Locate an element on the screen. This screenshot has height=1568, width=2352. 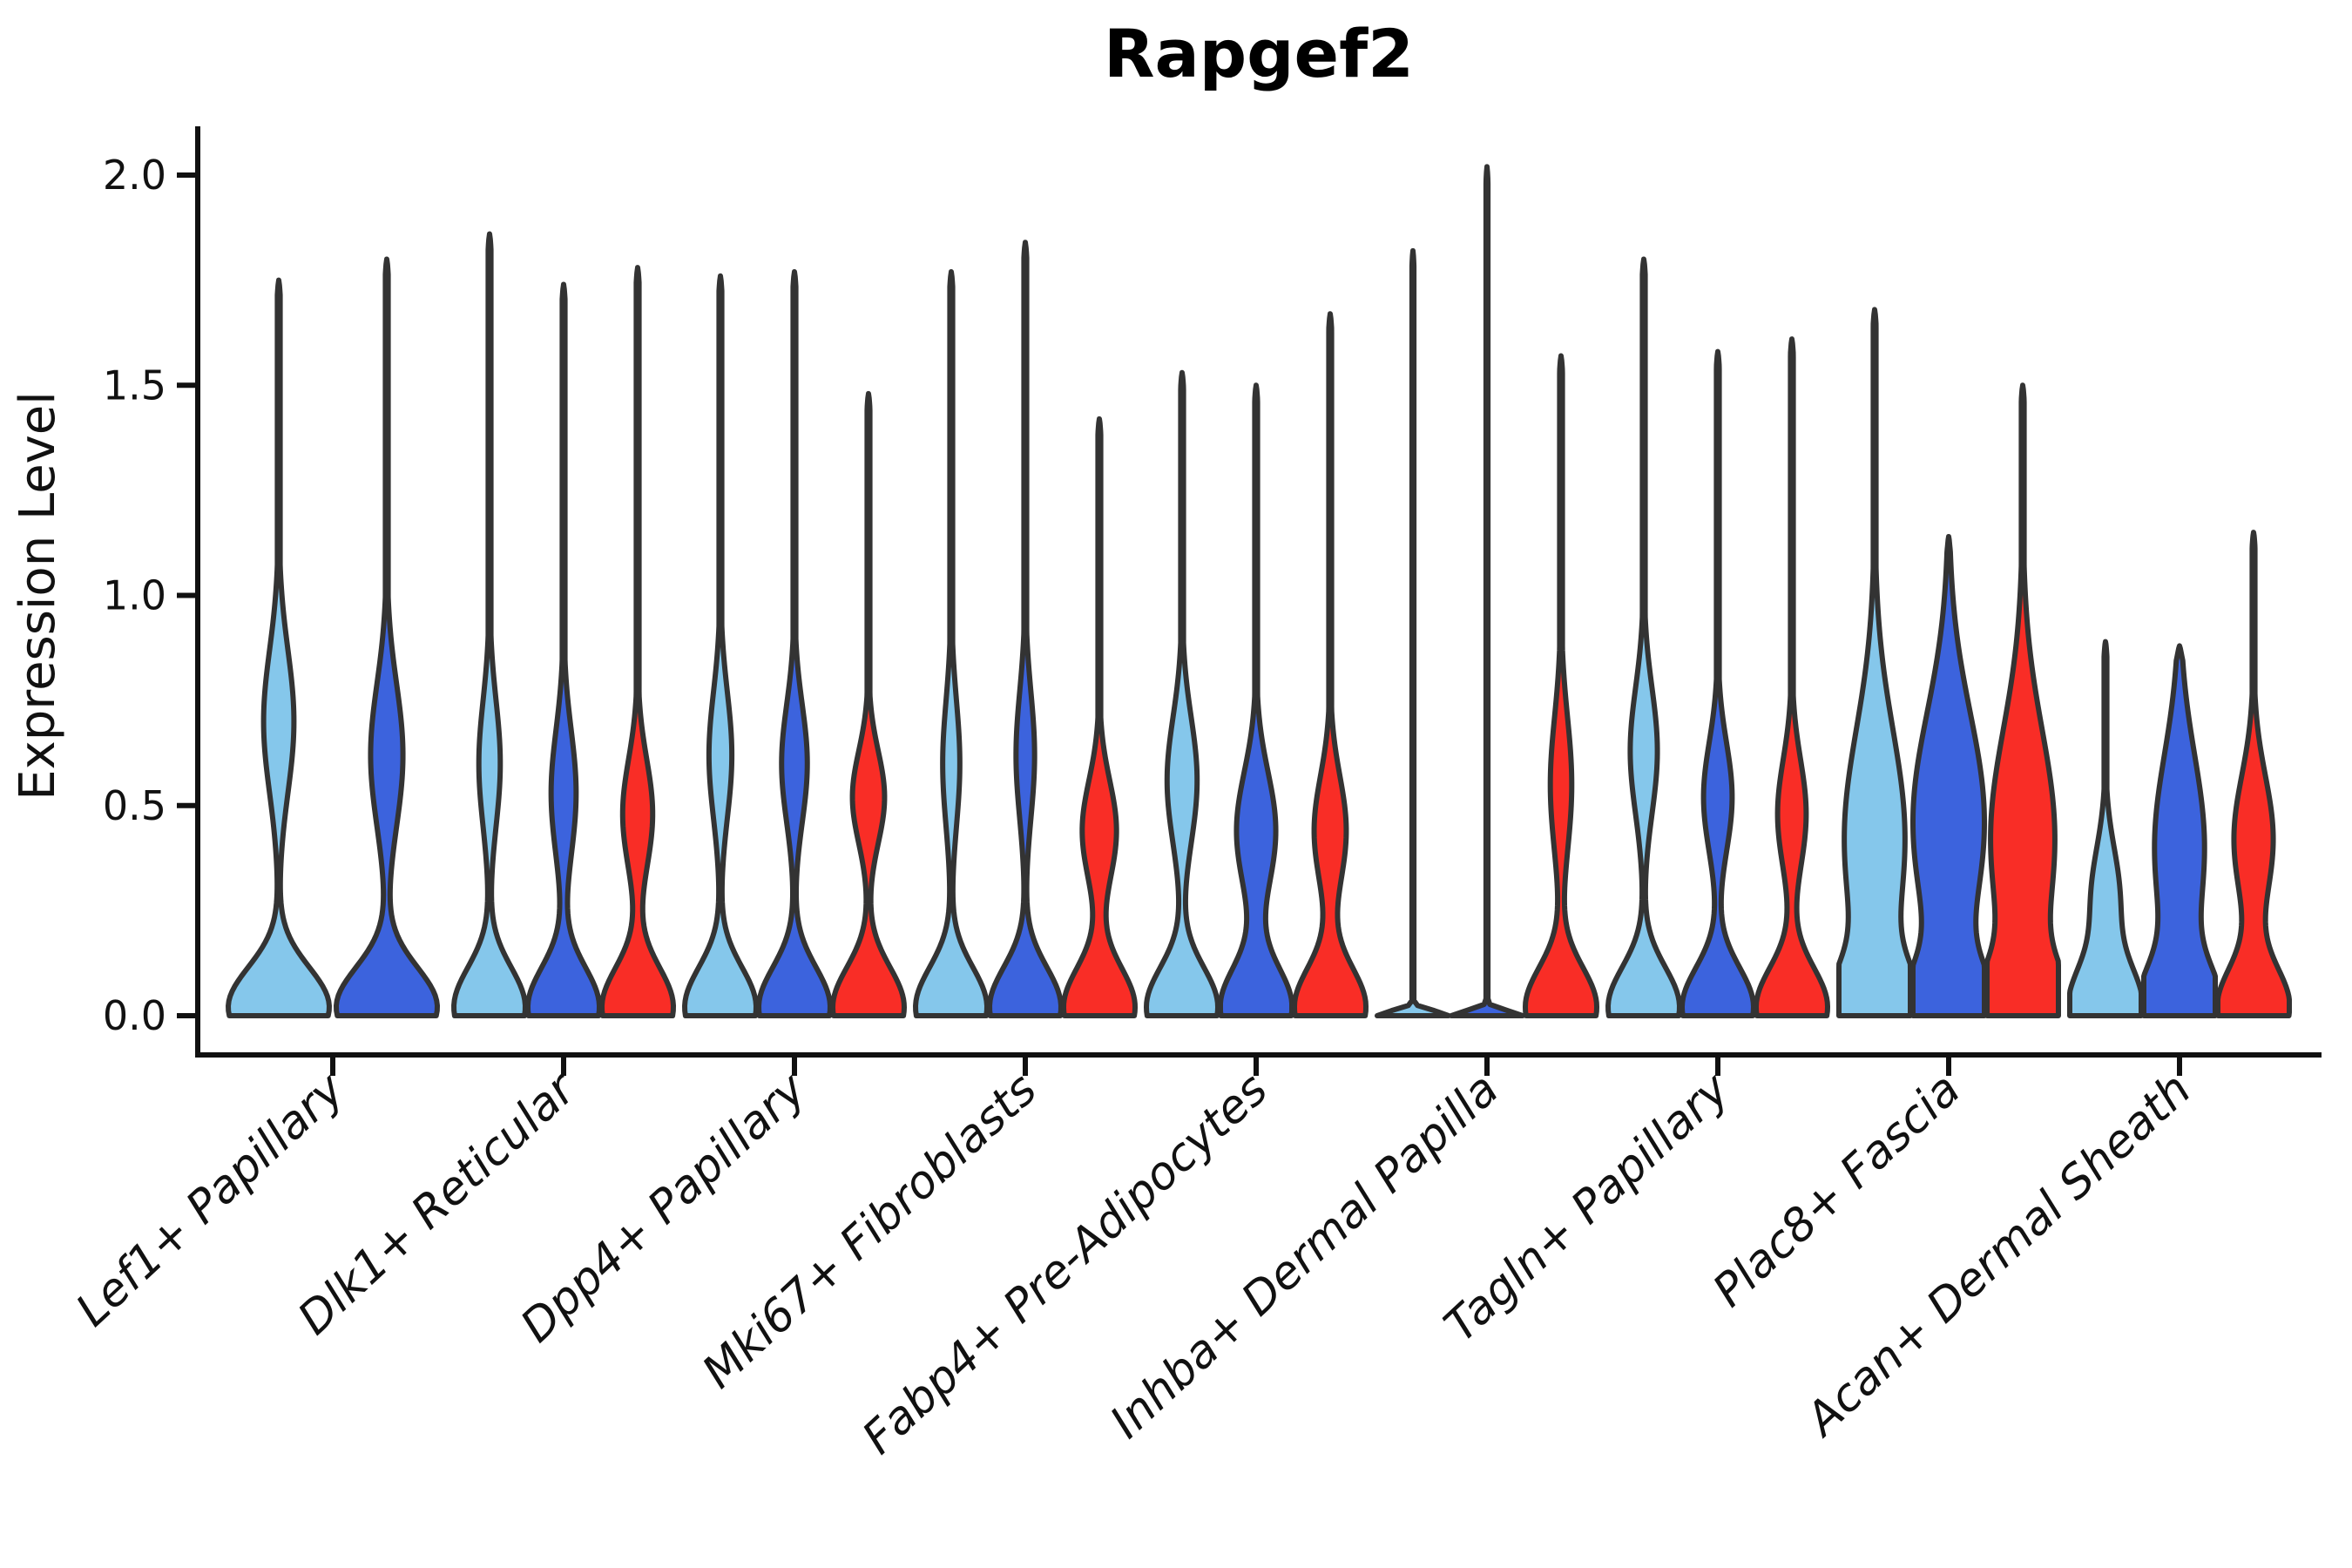
violin-tagln-papillary-light-blue is located at coordinates (1644, 637).